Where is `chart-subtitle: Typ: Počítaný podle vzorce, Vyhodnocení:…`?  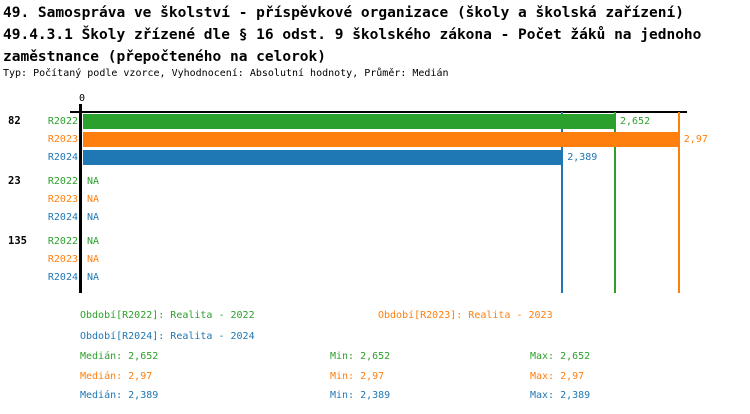 chart-subtitle: Typ: Počítaný podle vzorce, Vyhodnocení:… is located at coordinates (226, 73).